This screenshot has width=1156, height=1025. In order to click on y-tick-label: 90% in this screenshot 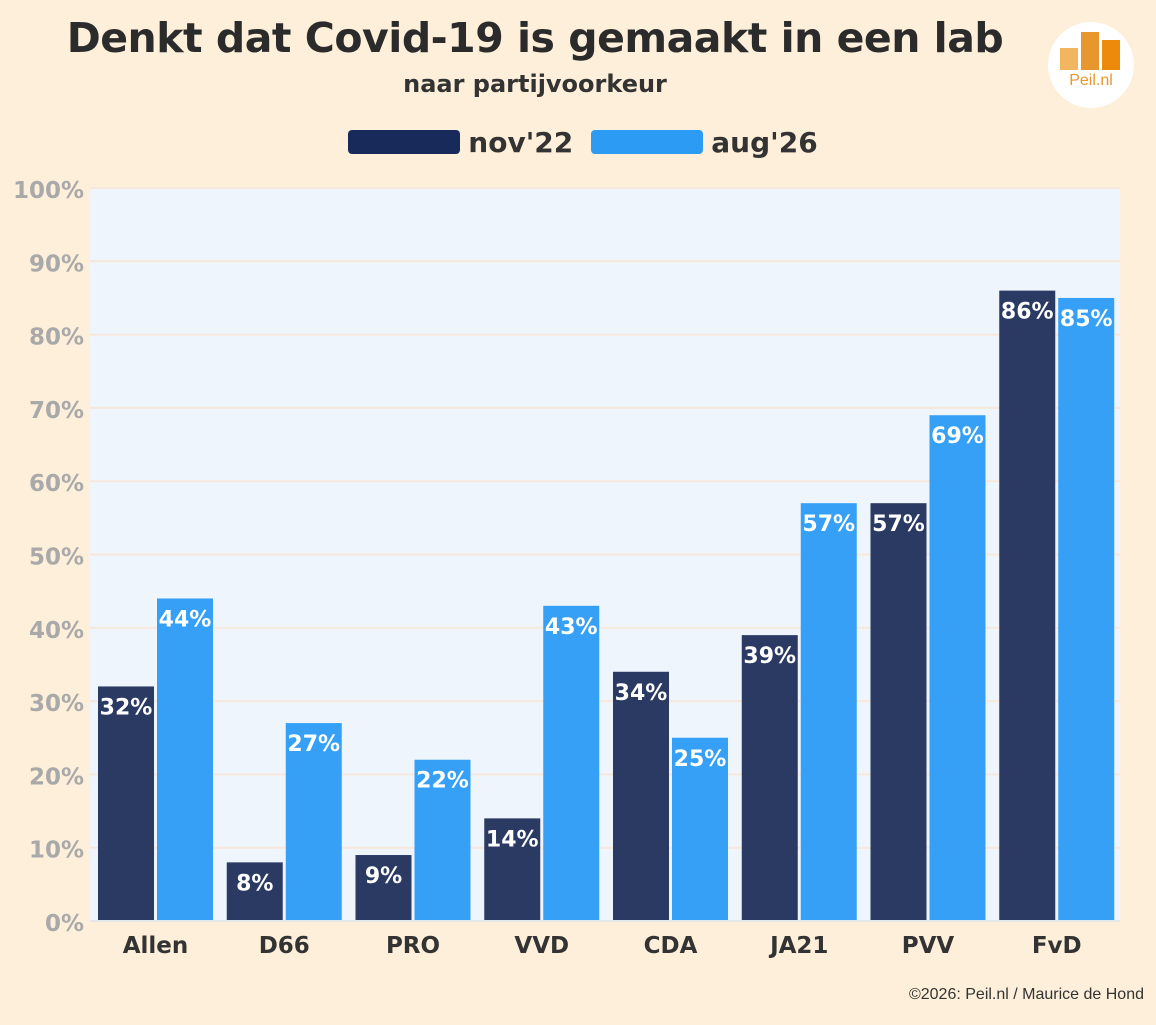, I will do `click(56, 264)`.